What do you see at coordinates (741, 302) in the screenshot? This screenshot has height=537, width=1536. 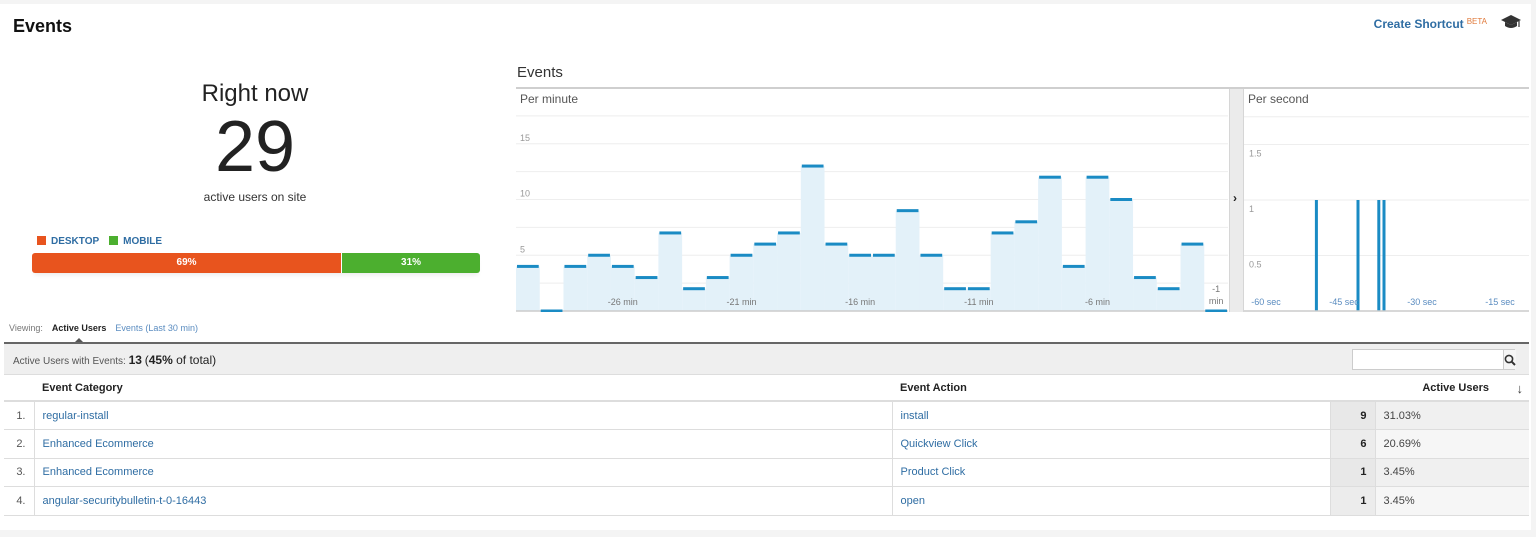 I see `svg-text: -21 min` at bounding box center [741, 302].